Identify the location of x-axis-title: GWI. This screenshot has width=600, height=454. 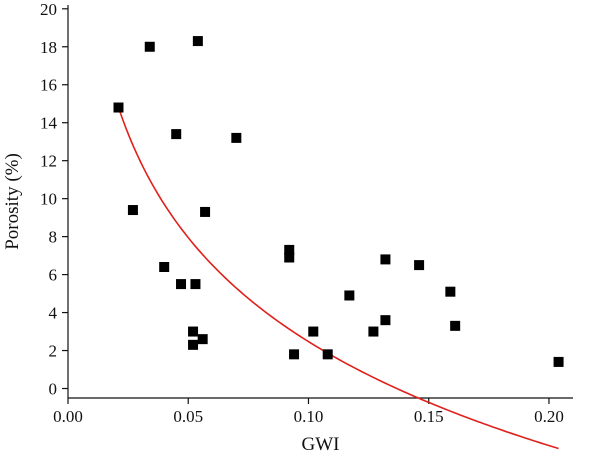
(321, 444).